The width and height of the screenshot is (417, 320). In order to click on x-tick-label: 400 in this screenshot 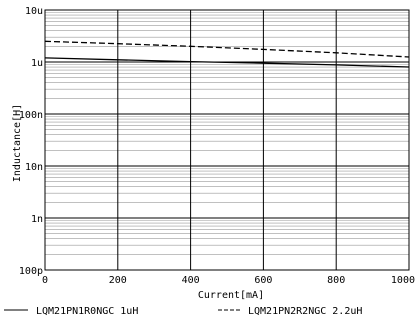, I will do `click(191, 280)`.